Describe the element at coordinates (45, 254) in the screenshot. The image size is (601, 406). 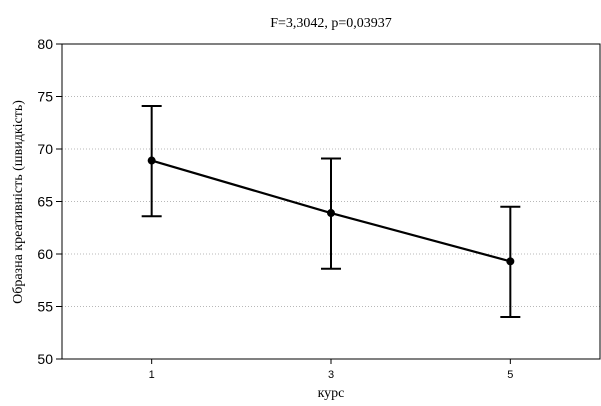
I see `y-tick-label-2: 60` at that location.